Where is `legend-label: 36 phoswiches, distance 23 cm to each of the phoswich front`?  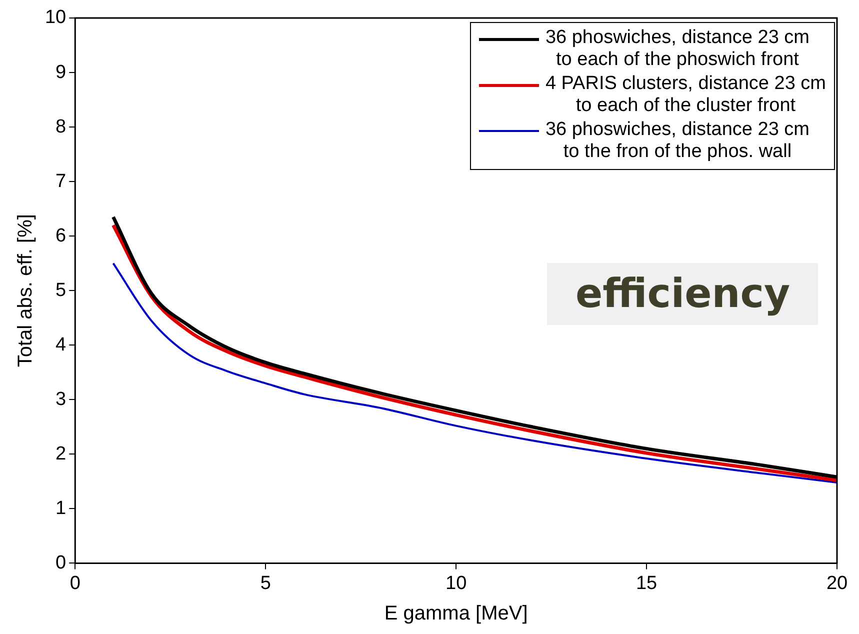
legend-label: 36 phoswiches, distance 23 cm to each of the phoswich front is located at coordinates (677, 49).